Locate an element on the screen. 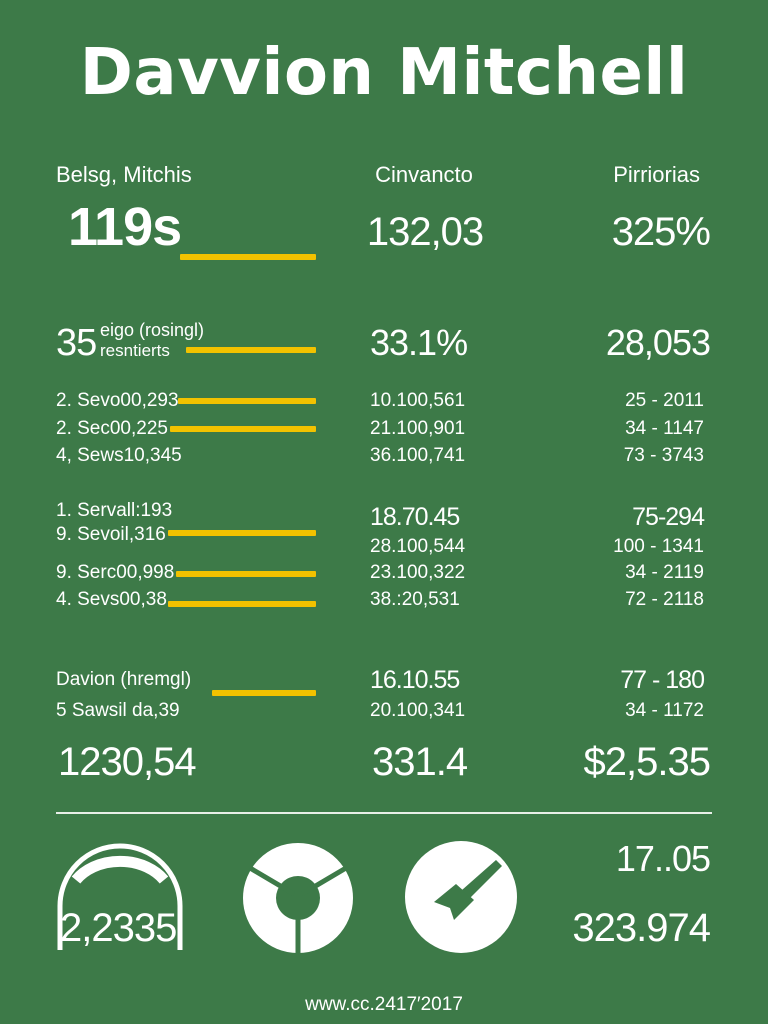 The width and height of the screenshot is (768, 1024). top-value-3: 325% is located at coordinates (661, 232).